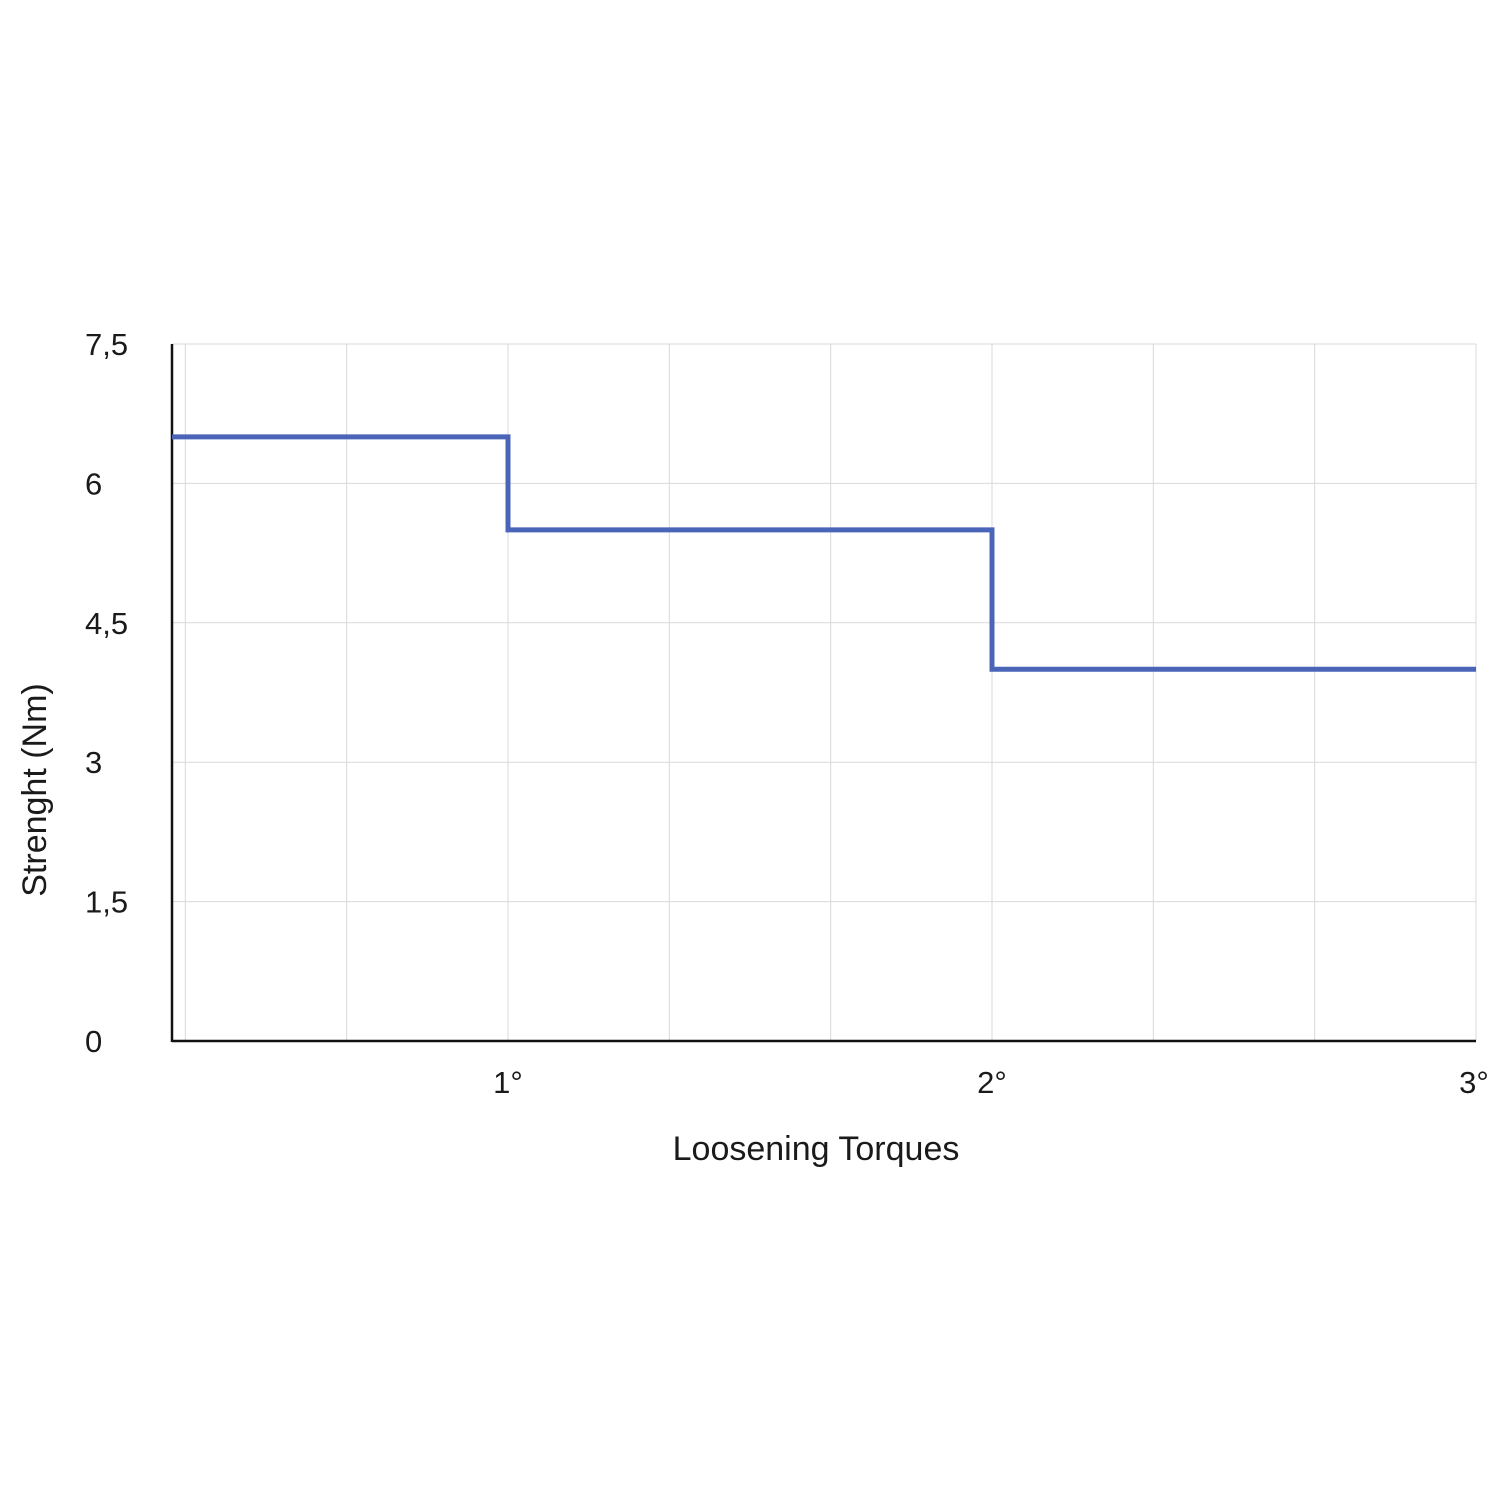 This screenshot has height=1500, width=1500. Describe the element at coordinates (106, 902) in the screenshot. I see `y-tick-label: 1,5` at that location.